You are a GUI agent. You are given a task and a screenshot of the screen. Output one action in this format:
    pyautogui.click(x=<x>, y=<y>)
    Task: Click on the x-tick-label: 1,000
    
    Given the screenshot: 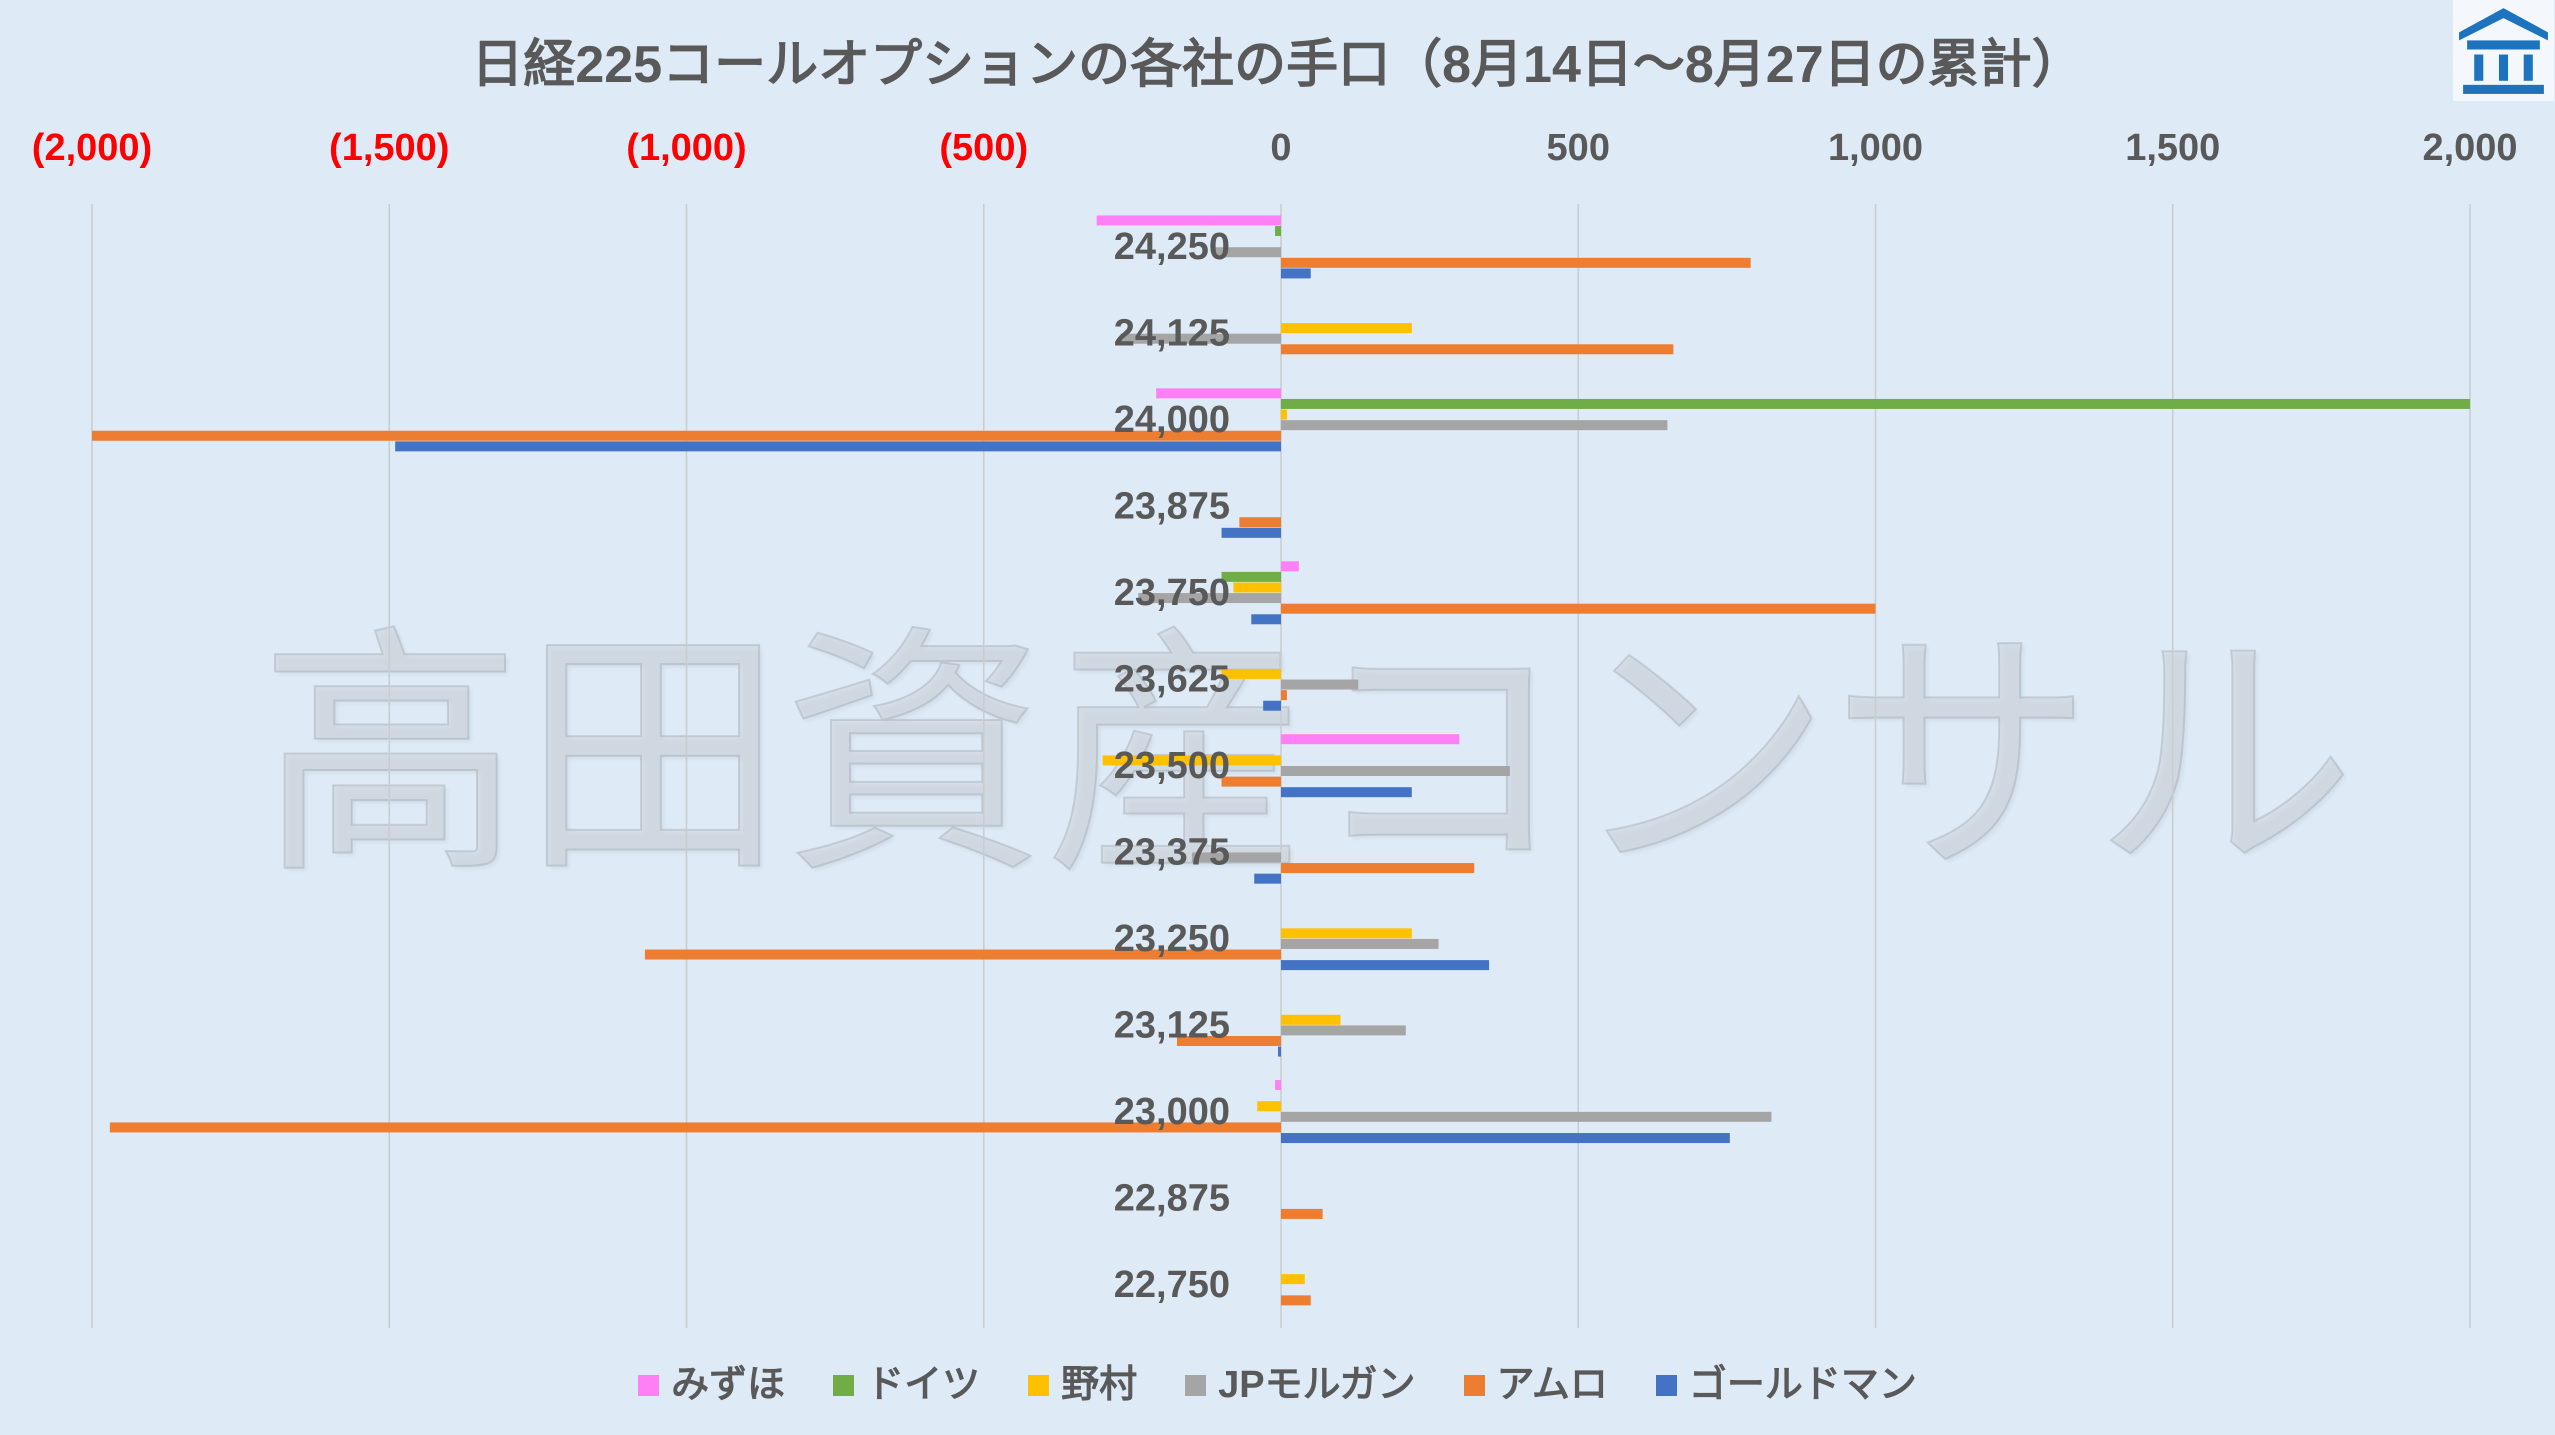 What is the action you would take?
    pyautogui.click(x=1875, y=148)
    